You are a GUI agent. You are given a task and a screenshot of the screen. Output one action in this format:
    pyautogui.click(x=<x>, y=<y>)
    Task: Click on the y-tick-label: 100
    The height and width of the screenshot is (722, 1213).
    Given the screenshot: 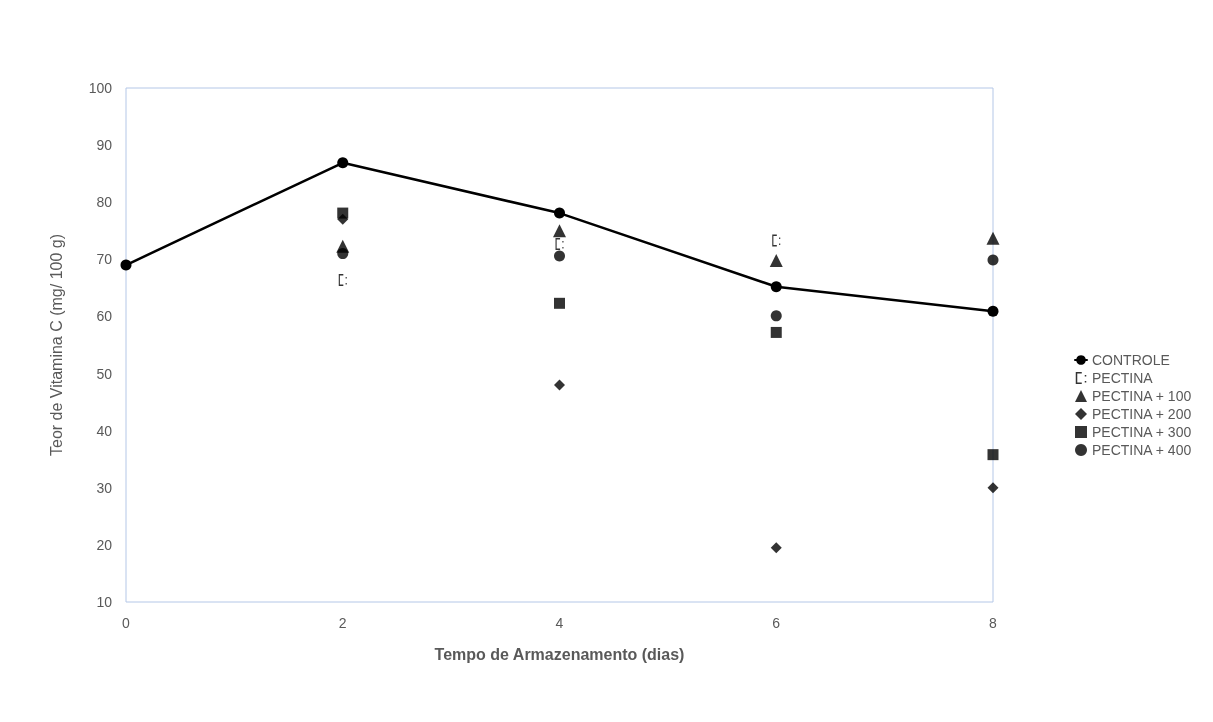 What is the action you would take?
    pyautogui.click(x=100, y=88)
    